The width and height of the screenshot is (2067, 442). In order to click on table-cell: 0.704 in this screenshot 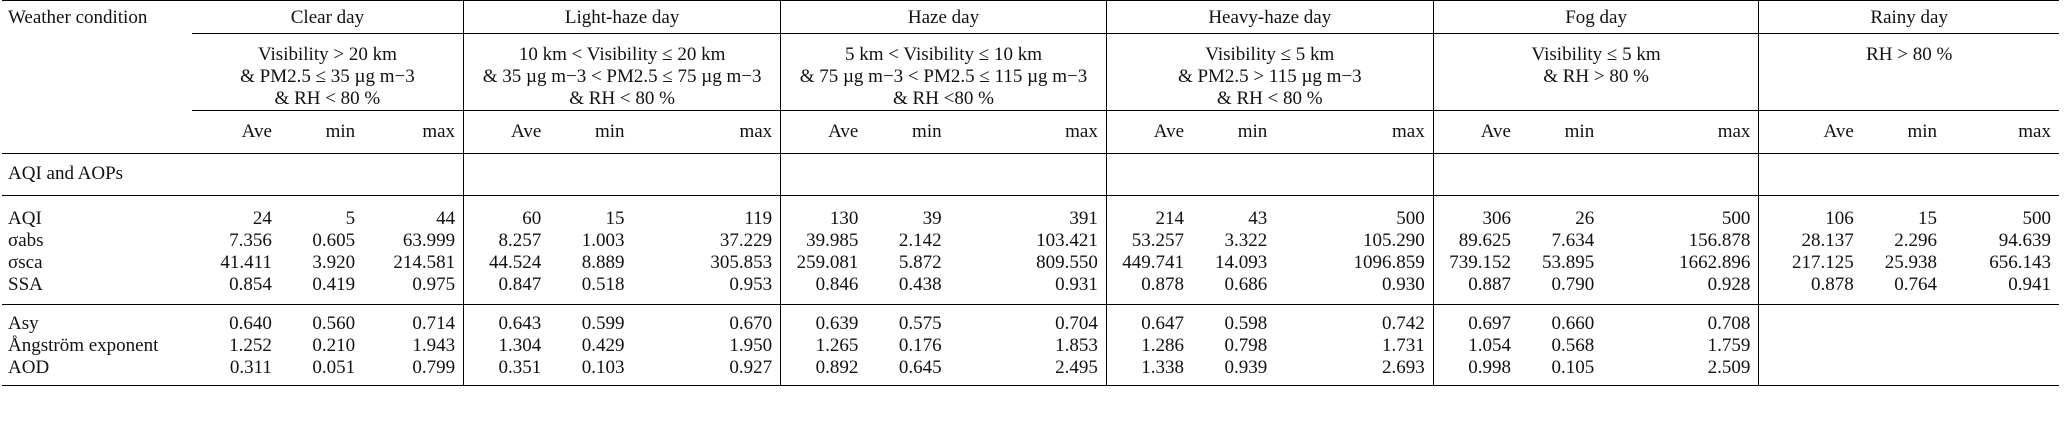, I will do `click(1028, 319)`.